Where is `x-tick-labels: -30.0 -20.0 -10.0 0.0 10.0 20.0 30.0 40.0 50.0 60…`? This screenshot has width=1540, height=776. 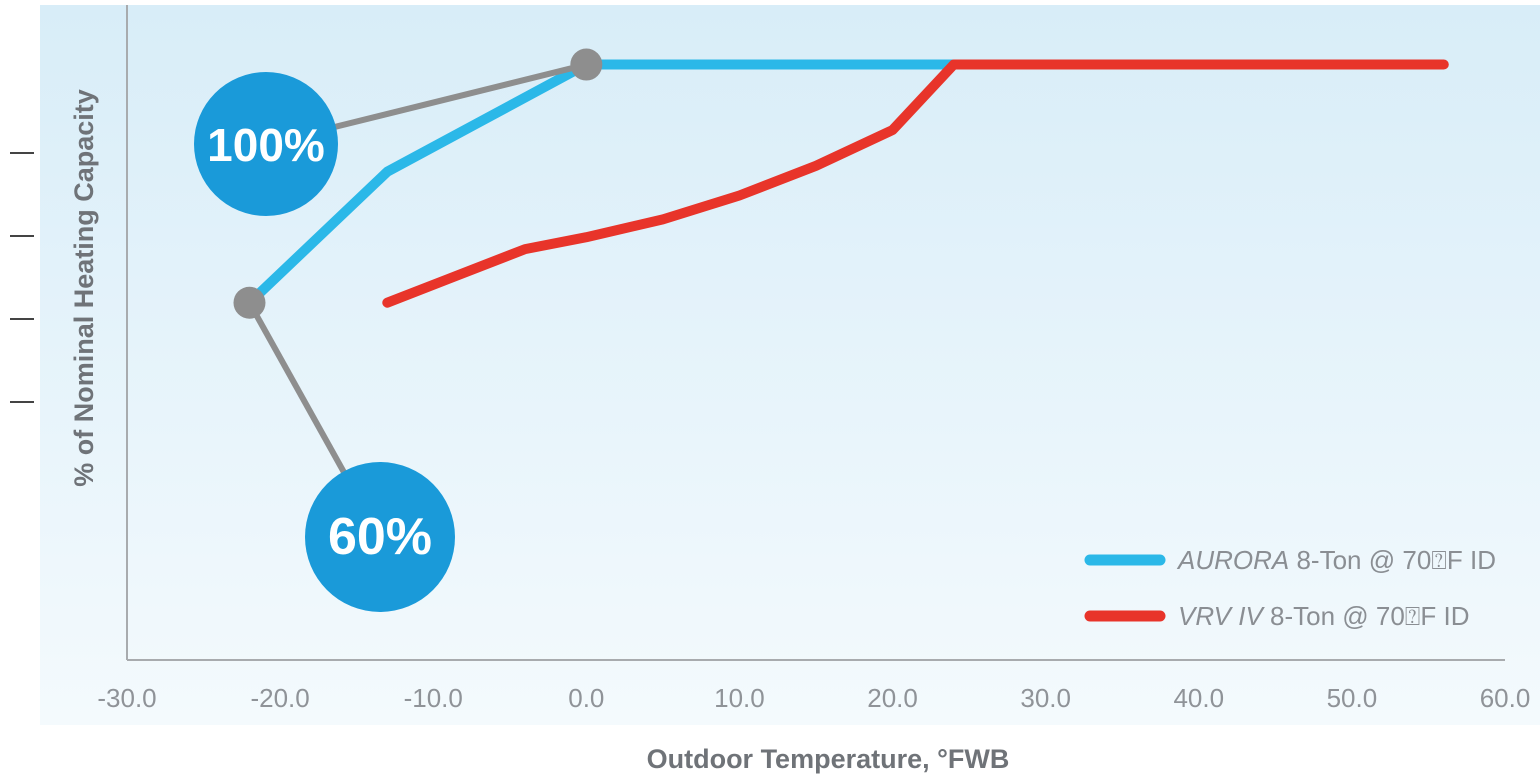 x-tick-labels: -30.0 -20.0 -10.0 0.0 10.0 20.0 30.0 40.0 50.0 60… is located at coordinates (813, 698).